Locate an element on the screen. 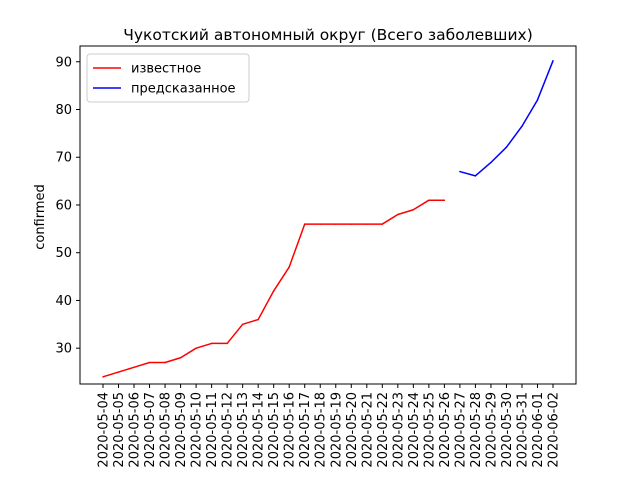 The image size is (640, 480). y-tick-label: 80 is located at coordinates (63, 110).